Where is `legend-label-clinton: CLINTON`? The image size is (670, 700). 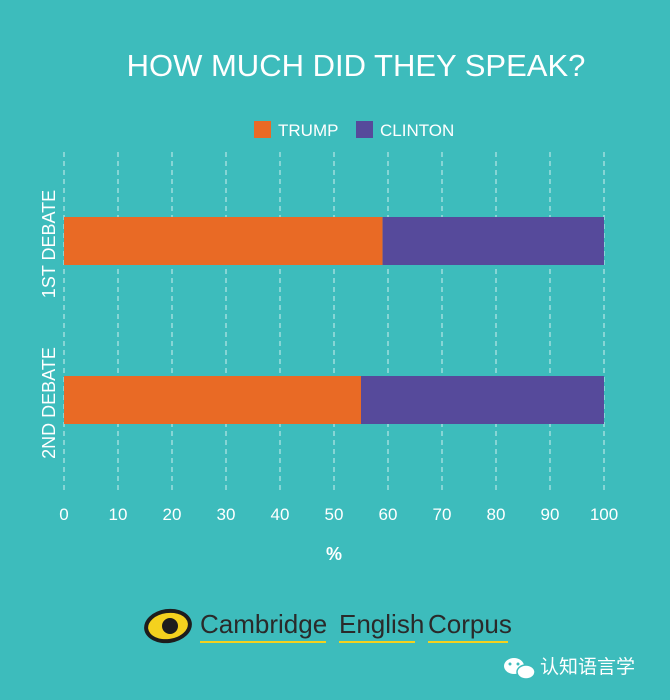
legend-label-clinton: CLINTON is located at coordinates (417, 130).